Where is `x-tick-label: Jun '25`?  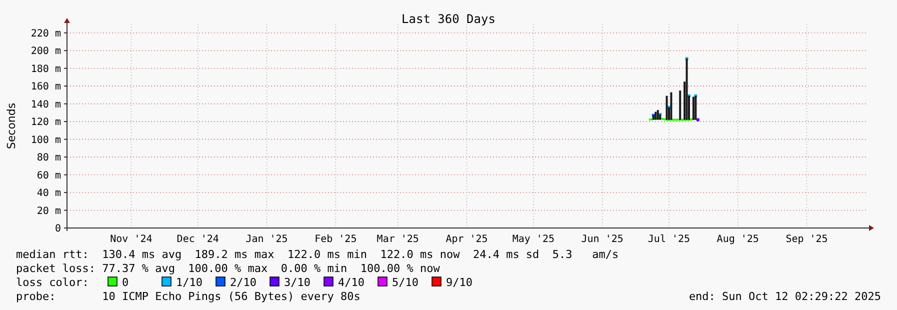 x-tick-label: Jun '25 is located at coordinates (602, 239).